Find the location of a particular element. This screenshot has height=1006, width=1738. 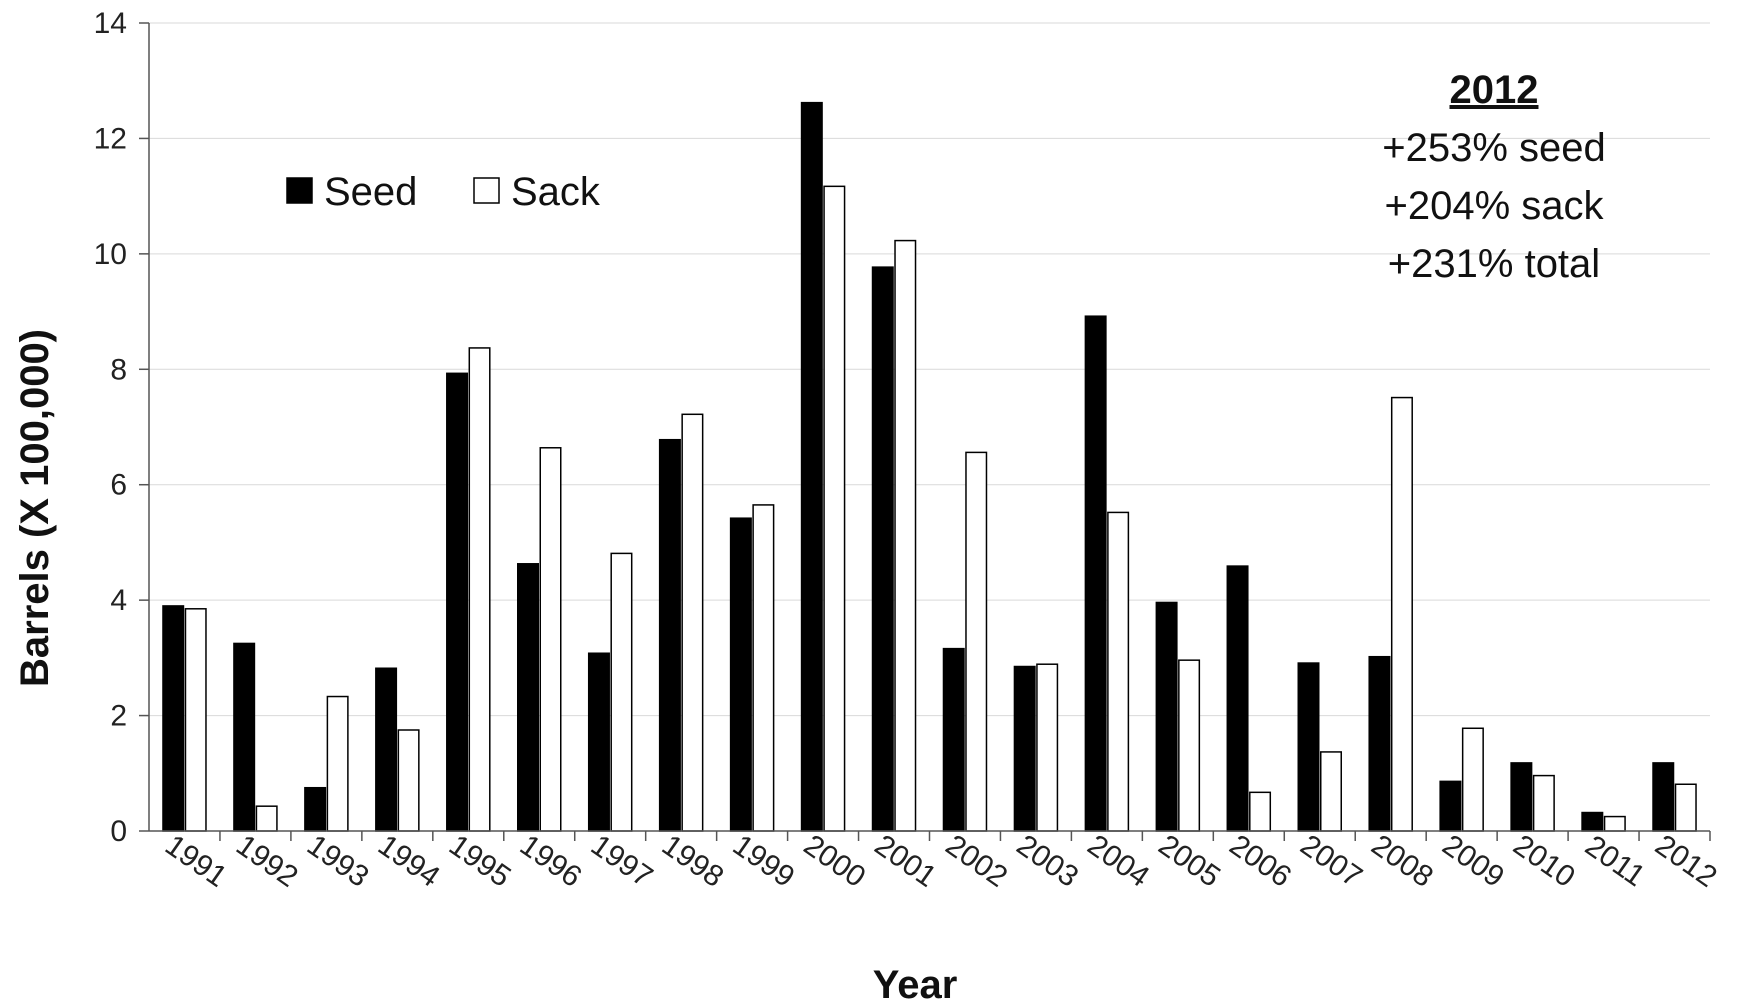

bar-seed-1992 is located at coordinates (244, 737).